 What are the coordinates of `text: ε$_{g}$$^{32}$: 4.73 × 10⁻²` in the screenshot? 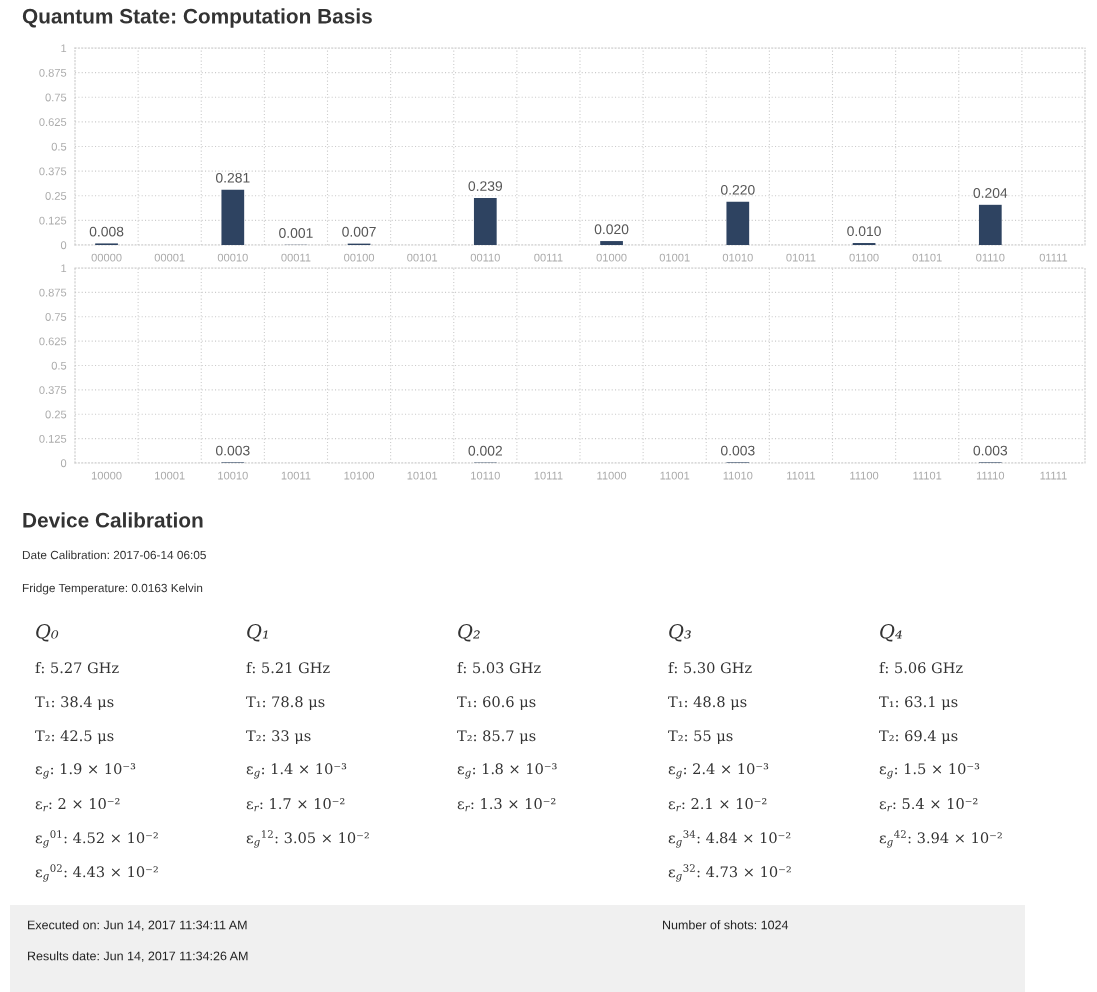 It's located at (729, 873).